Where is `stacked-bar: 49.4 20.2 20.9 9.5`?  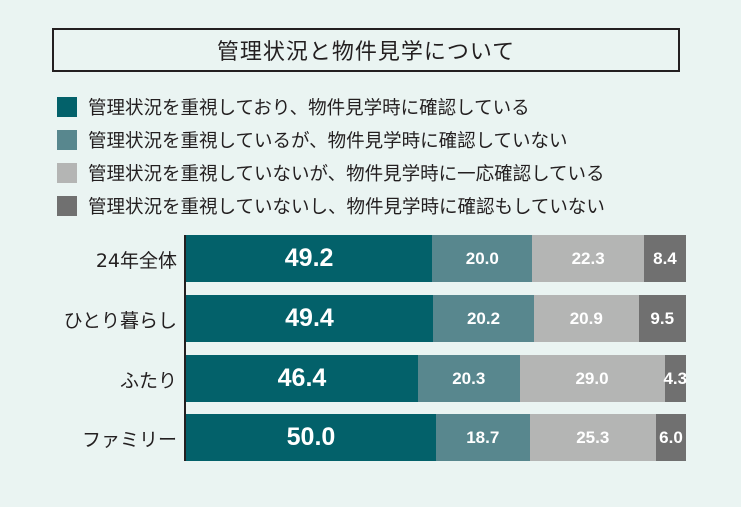
stacked-bar: 49.4 20.2 20.9 9.5 is located at coordinates (436, 318).